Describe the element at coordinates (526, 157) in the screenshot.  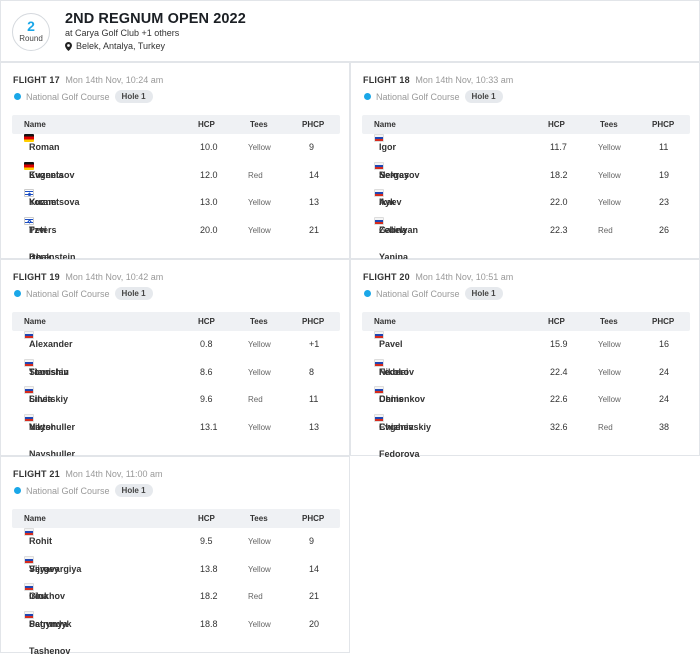
I see `table-row: Igor Nekrasov 11.7 Yellow 11` at that location.